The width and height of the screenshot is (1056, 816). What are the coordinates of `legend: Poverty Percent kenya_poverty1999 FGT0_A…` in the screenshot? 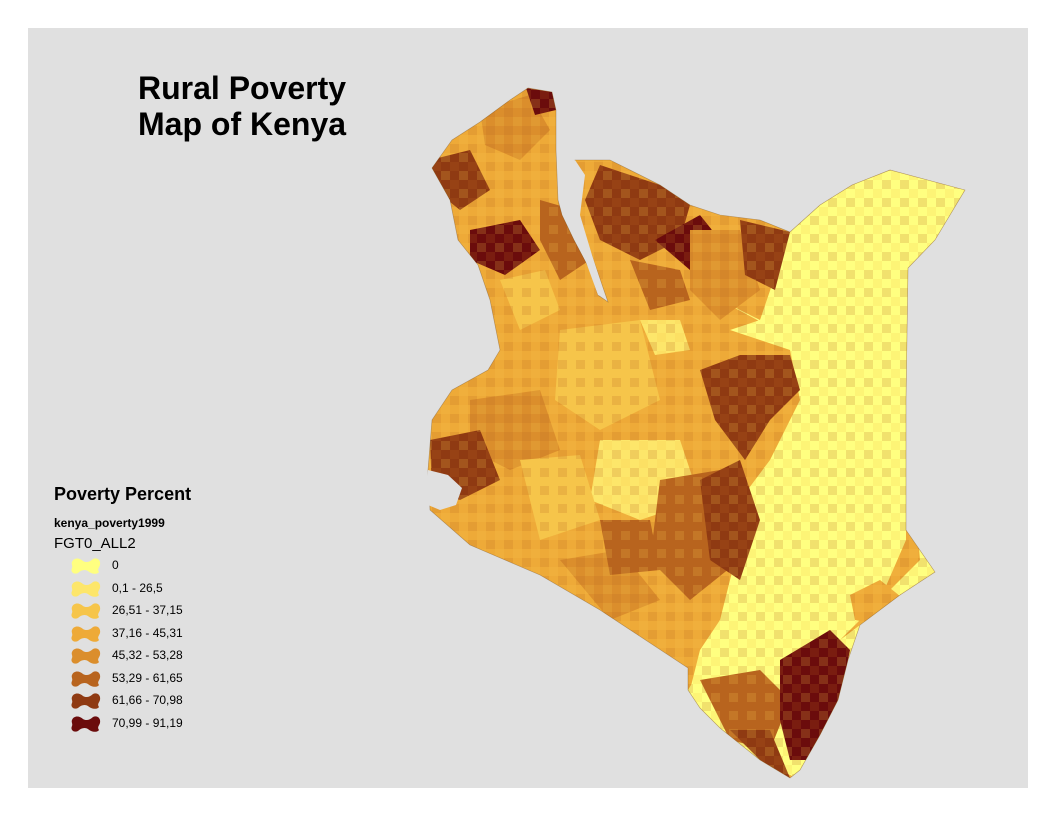 It's located at (174, 609).